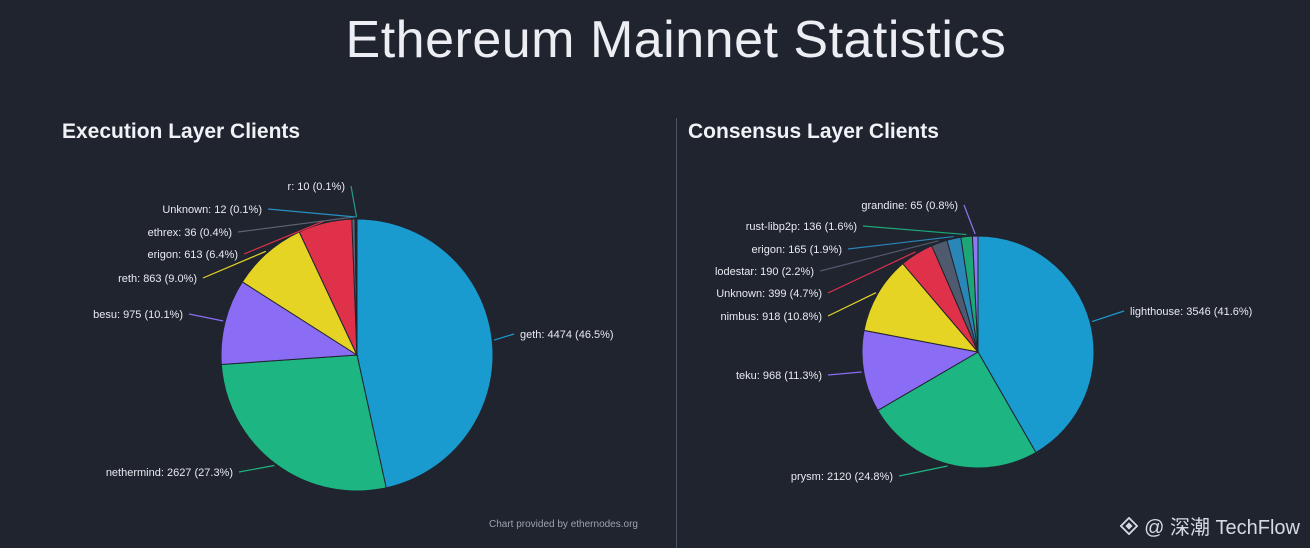  What do you see at coordinates (311, 213) in the screenshot?
I see `exec-leader-unknown` at bounding box center [311, 213].